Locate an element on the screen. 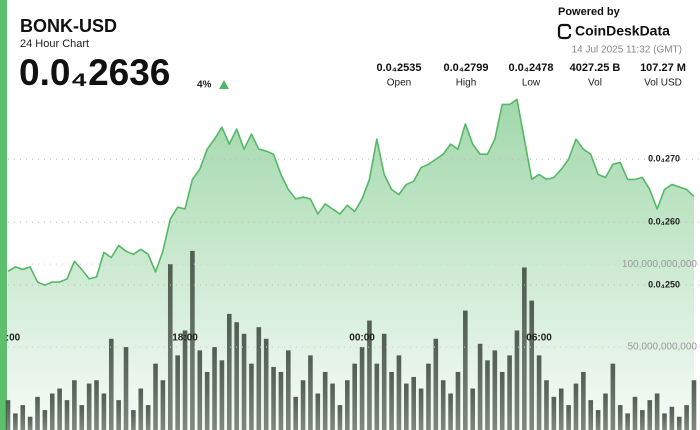 This screenshot has height=430, width=700. price: 0.0₄2636 is located at coordinates (94, 72).